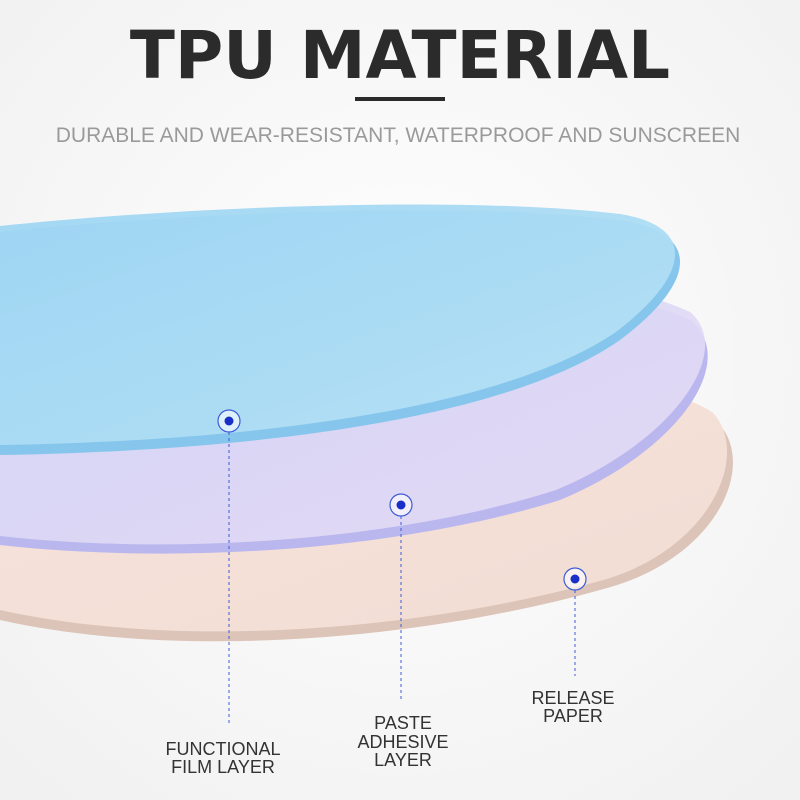 The height and width of the screenshot is (800, 800). Describe the element at coordinates (403, 760) in the screenshot. I see `label-line: LAYER` at that location.